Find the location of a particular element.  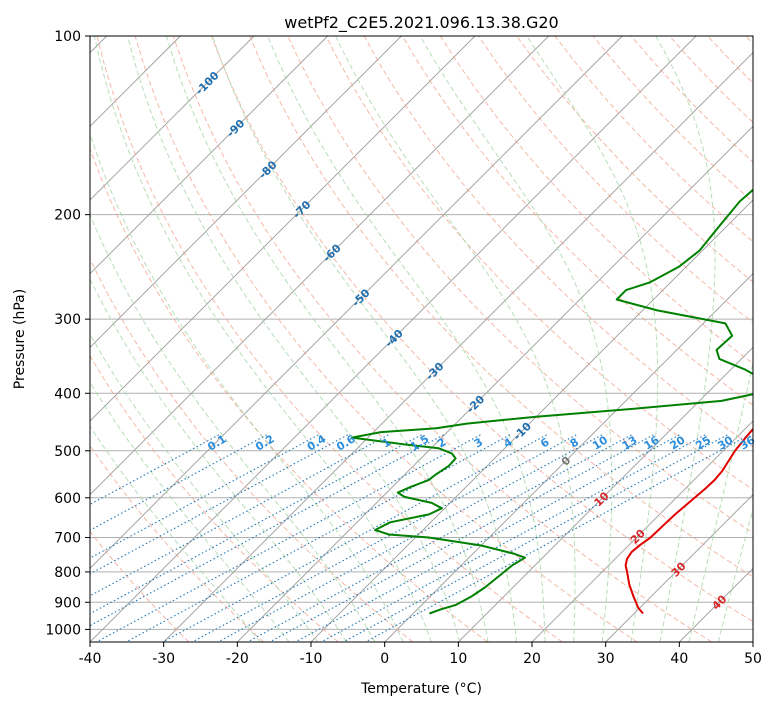

y-axis-label: Pressure (hPa) is located at coordinates (20, 339).